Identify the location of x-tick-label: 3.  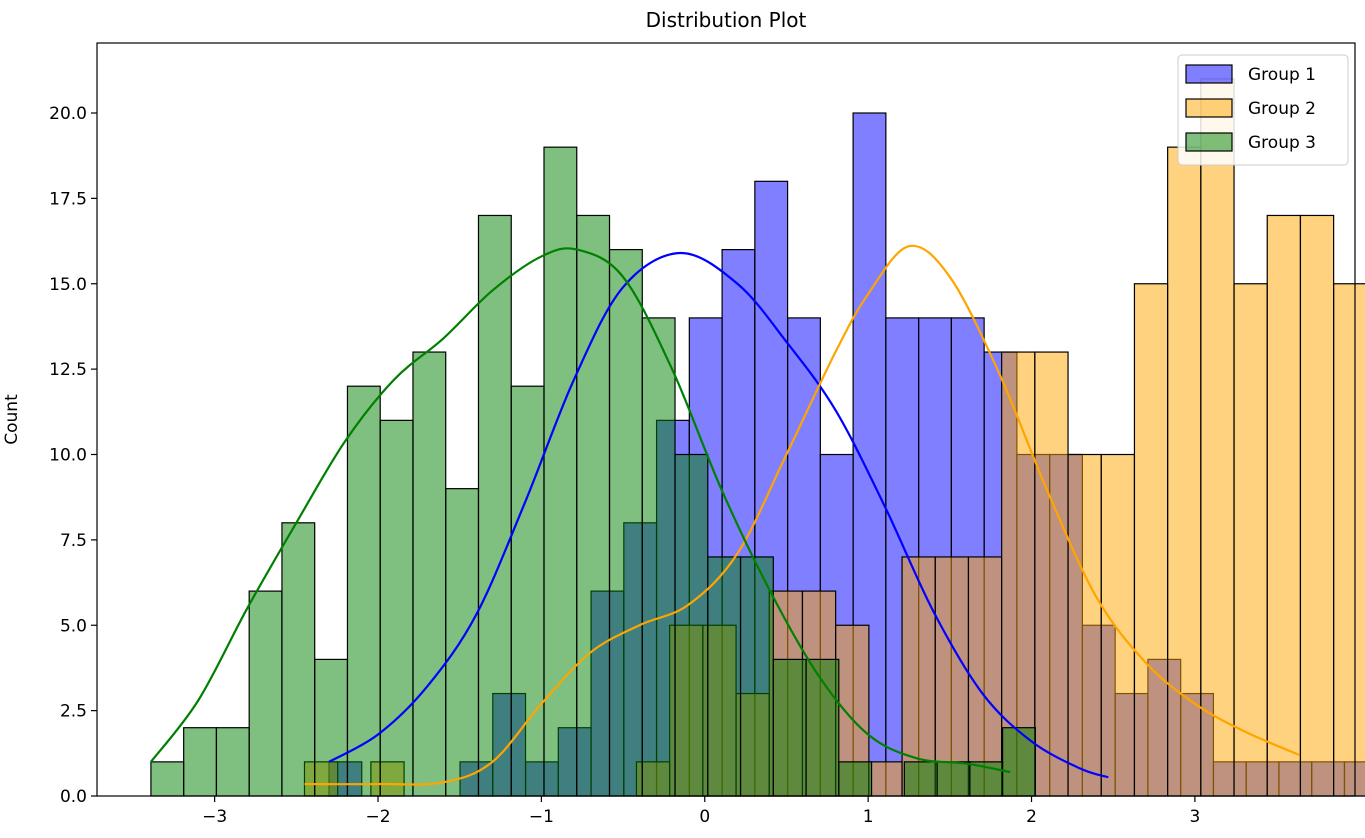
(1194, 817).